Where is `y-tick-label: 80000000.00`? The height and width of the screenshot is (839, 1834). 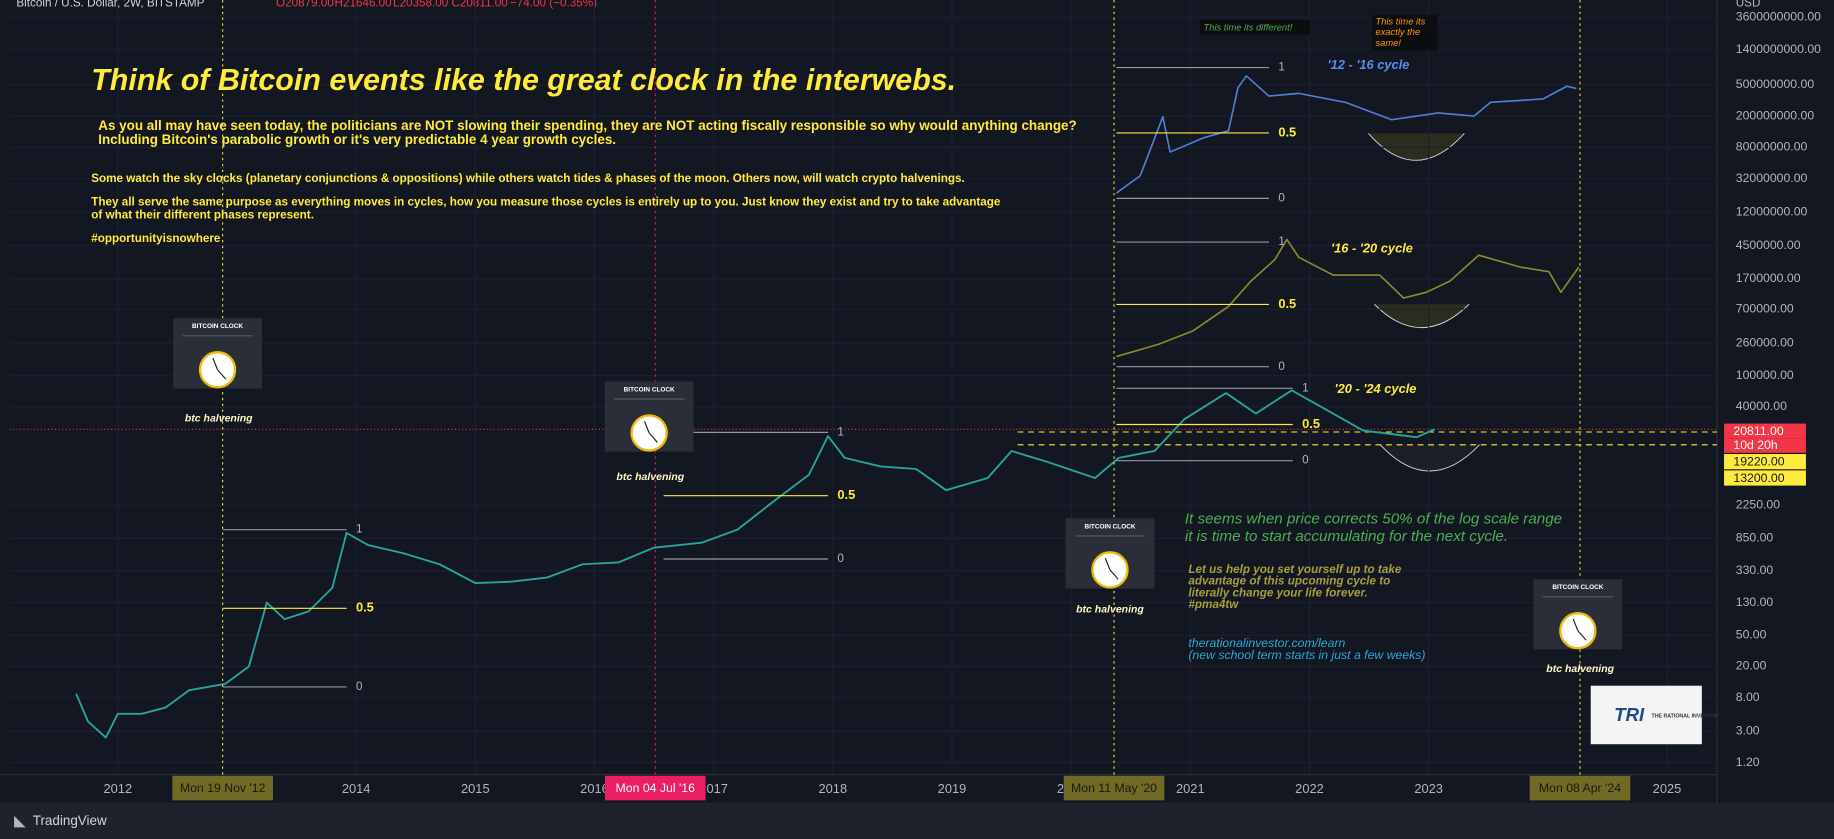 y-tick-label: 80000000.00 is located at coordinates (1772, 147).